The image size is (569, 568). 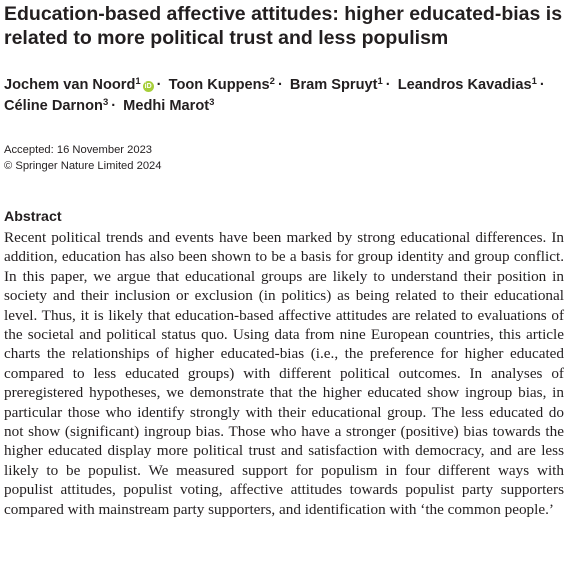 I want to click on author-name: Medhi Marot, so click(x=166, y=106).